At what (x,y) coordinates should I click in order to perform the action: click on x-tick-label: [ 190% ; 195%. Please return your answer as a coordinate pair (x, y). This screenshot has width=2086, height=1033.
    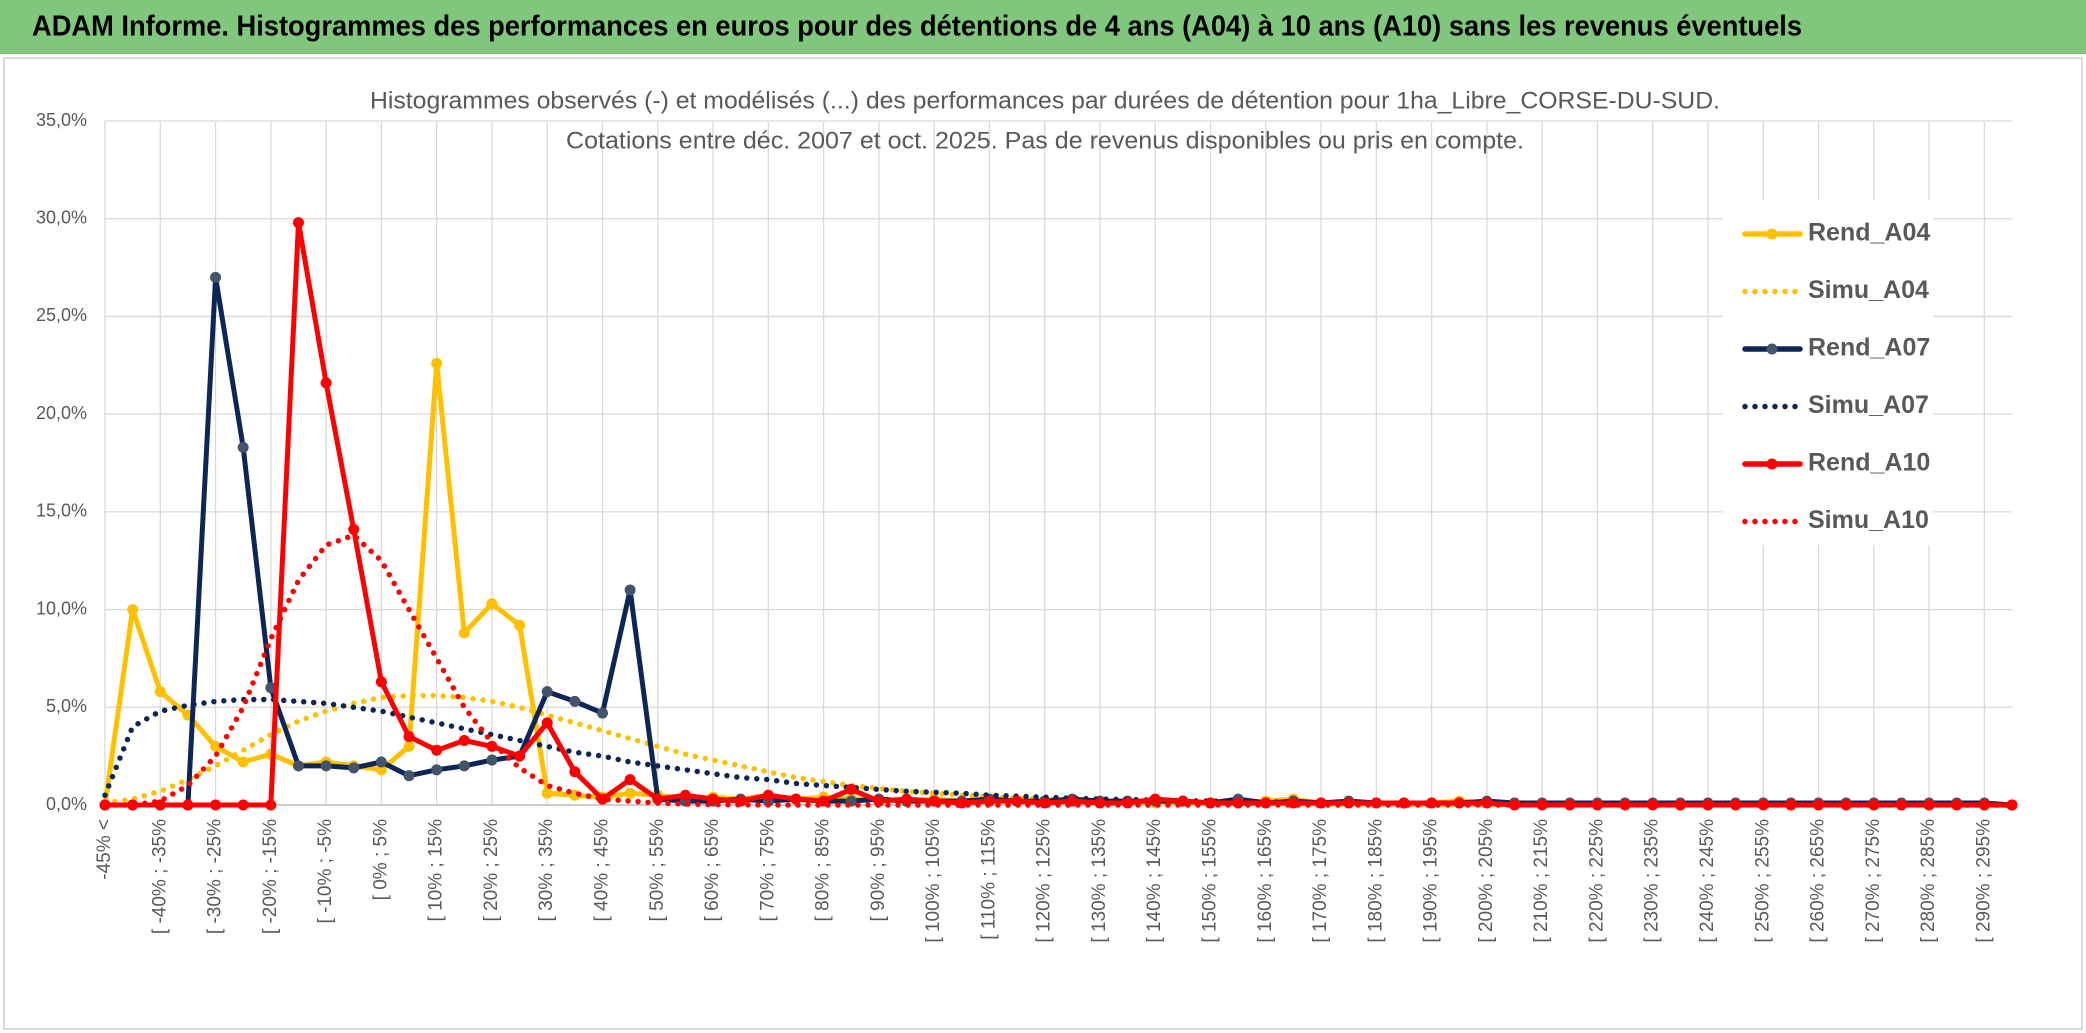
    Looking at the image, I should click on (1431, 881).